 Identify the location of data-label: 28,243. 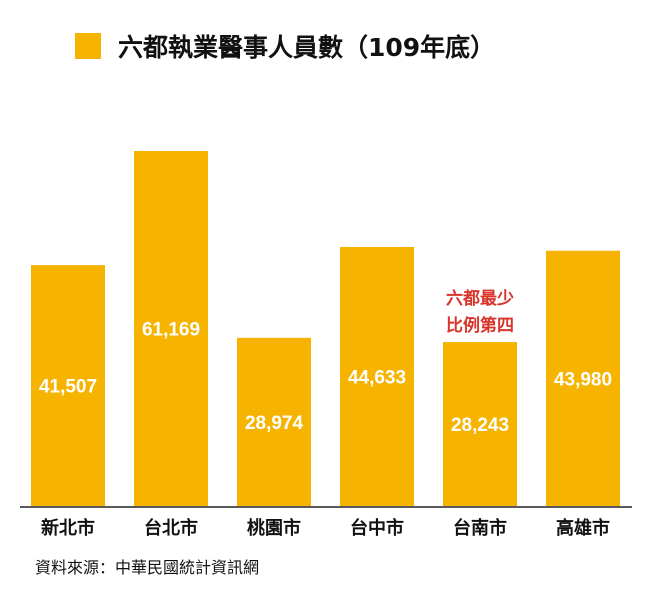
(480, 425).